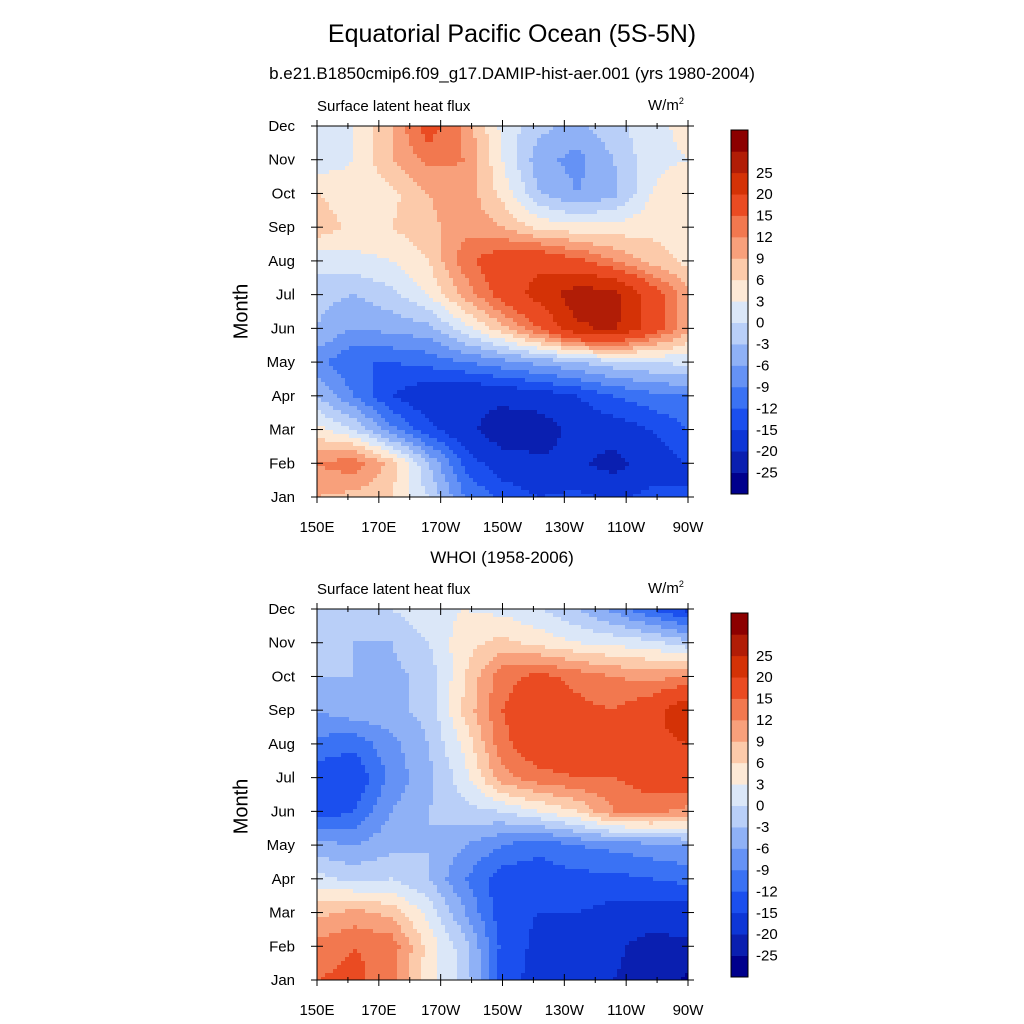 The image size is (1024, 1024). What do you see at coordinates (394, 106) in the screenshot?
I see `panel-1-variable-label: Surface latent heat flux` at bounding box center [394, 106].